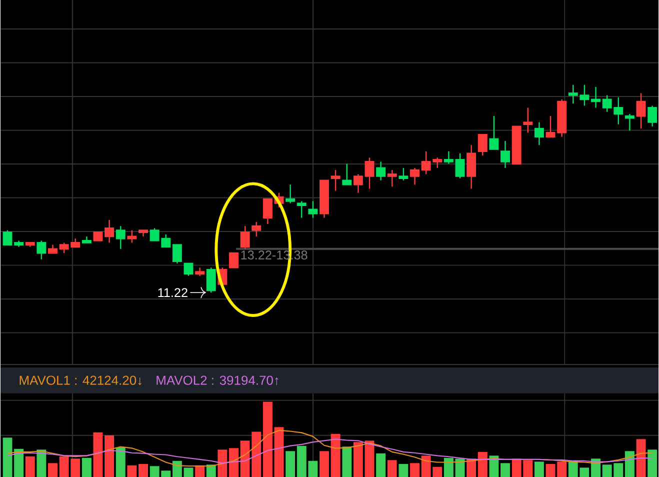 The image size is (659, 477). Describe the element at coordinates (217, 381) in the screenshot. I see `text: MAVOL2 : 39194.70↑` at that location.